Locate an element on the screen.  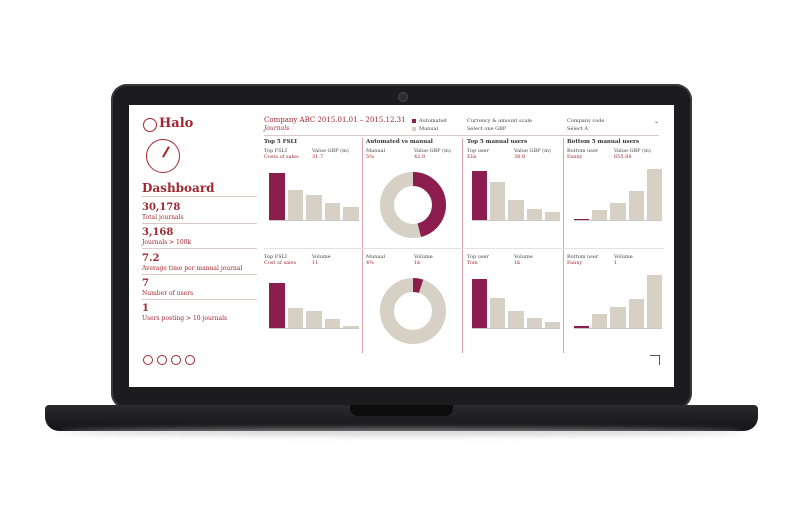
company-select: Select A is located at coordinates (577, 129).